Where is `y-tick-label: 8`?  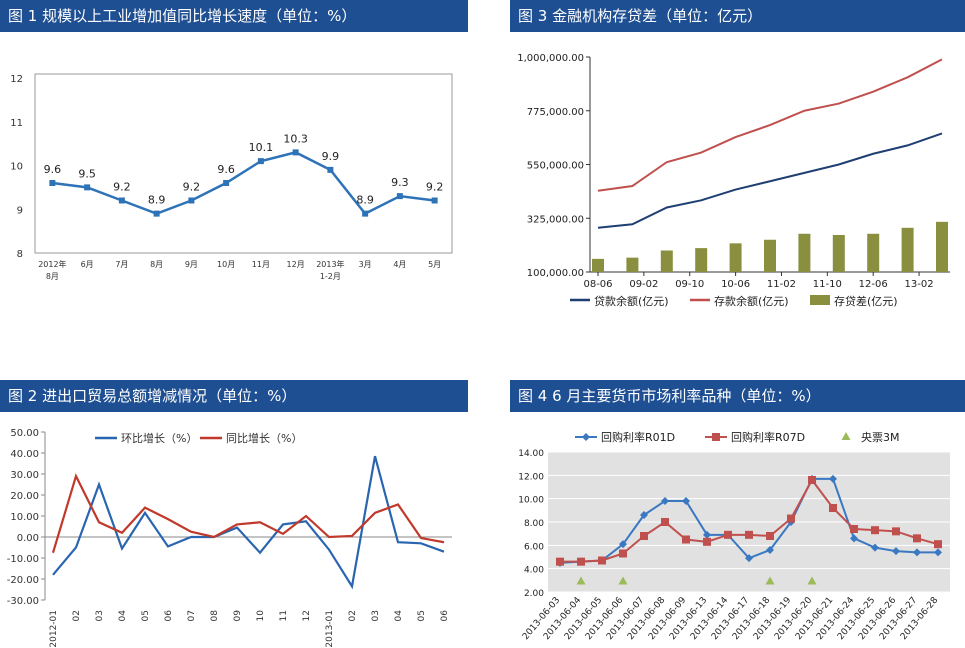
y-tick-label: 8 is located at coordinates (20, 254).